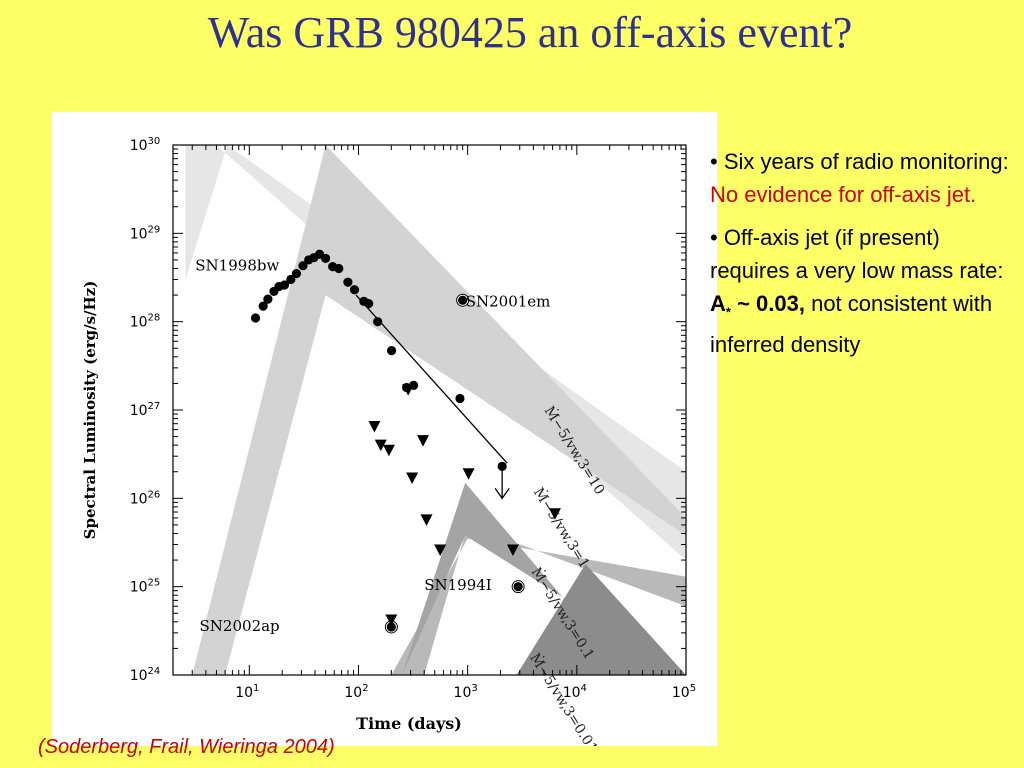  Describe the element at coordinates (767, 303) in the screenshot. I see `symbol-rest: ~ 0.03,` at that location.